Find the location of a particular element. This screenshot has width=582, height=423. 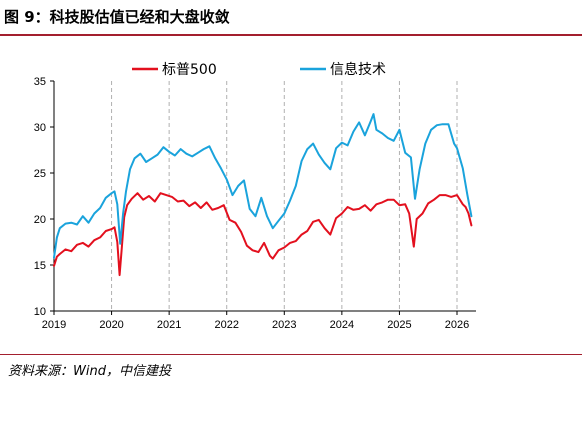

chart-title: 图 9：科技股估值已经和大盘收敛 is located at coordinates (117, 17).